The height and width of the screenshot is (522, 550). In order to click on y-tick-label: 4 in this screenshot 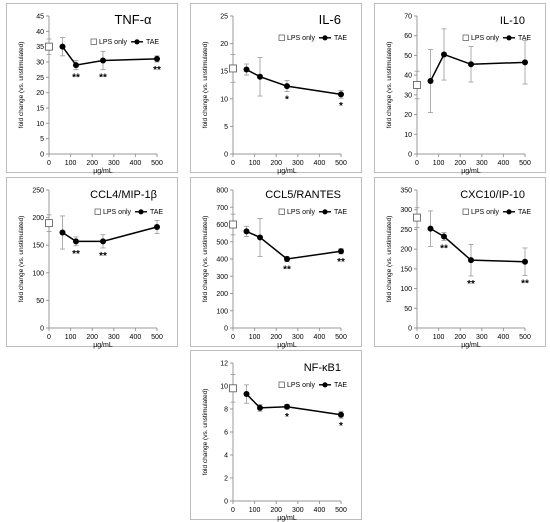, I will do `click(226, 456)`.